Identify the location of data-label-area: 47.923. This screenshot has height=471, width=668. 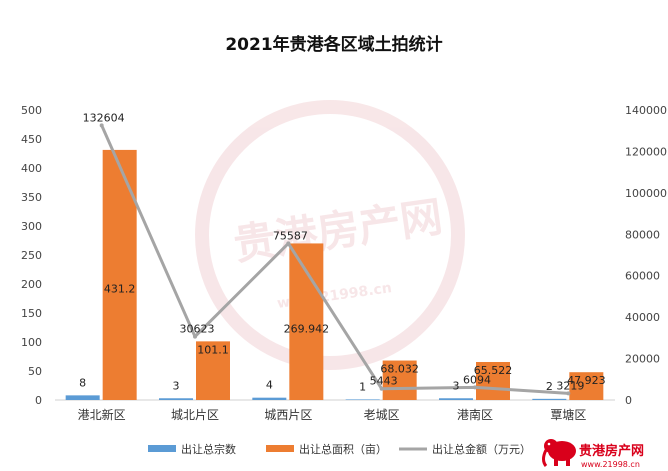
(586, 380).